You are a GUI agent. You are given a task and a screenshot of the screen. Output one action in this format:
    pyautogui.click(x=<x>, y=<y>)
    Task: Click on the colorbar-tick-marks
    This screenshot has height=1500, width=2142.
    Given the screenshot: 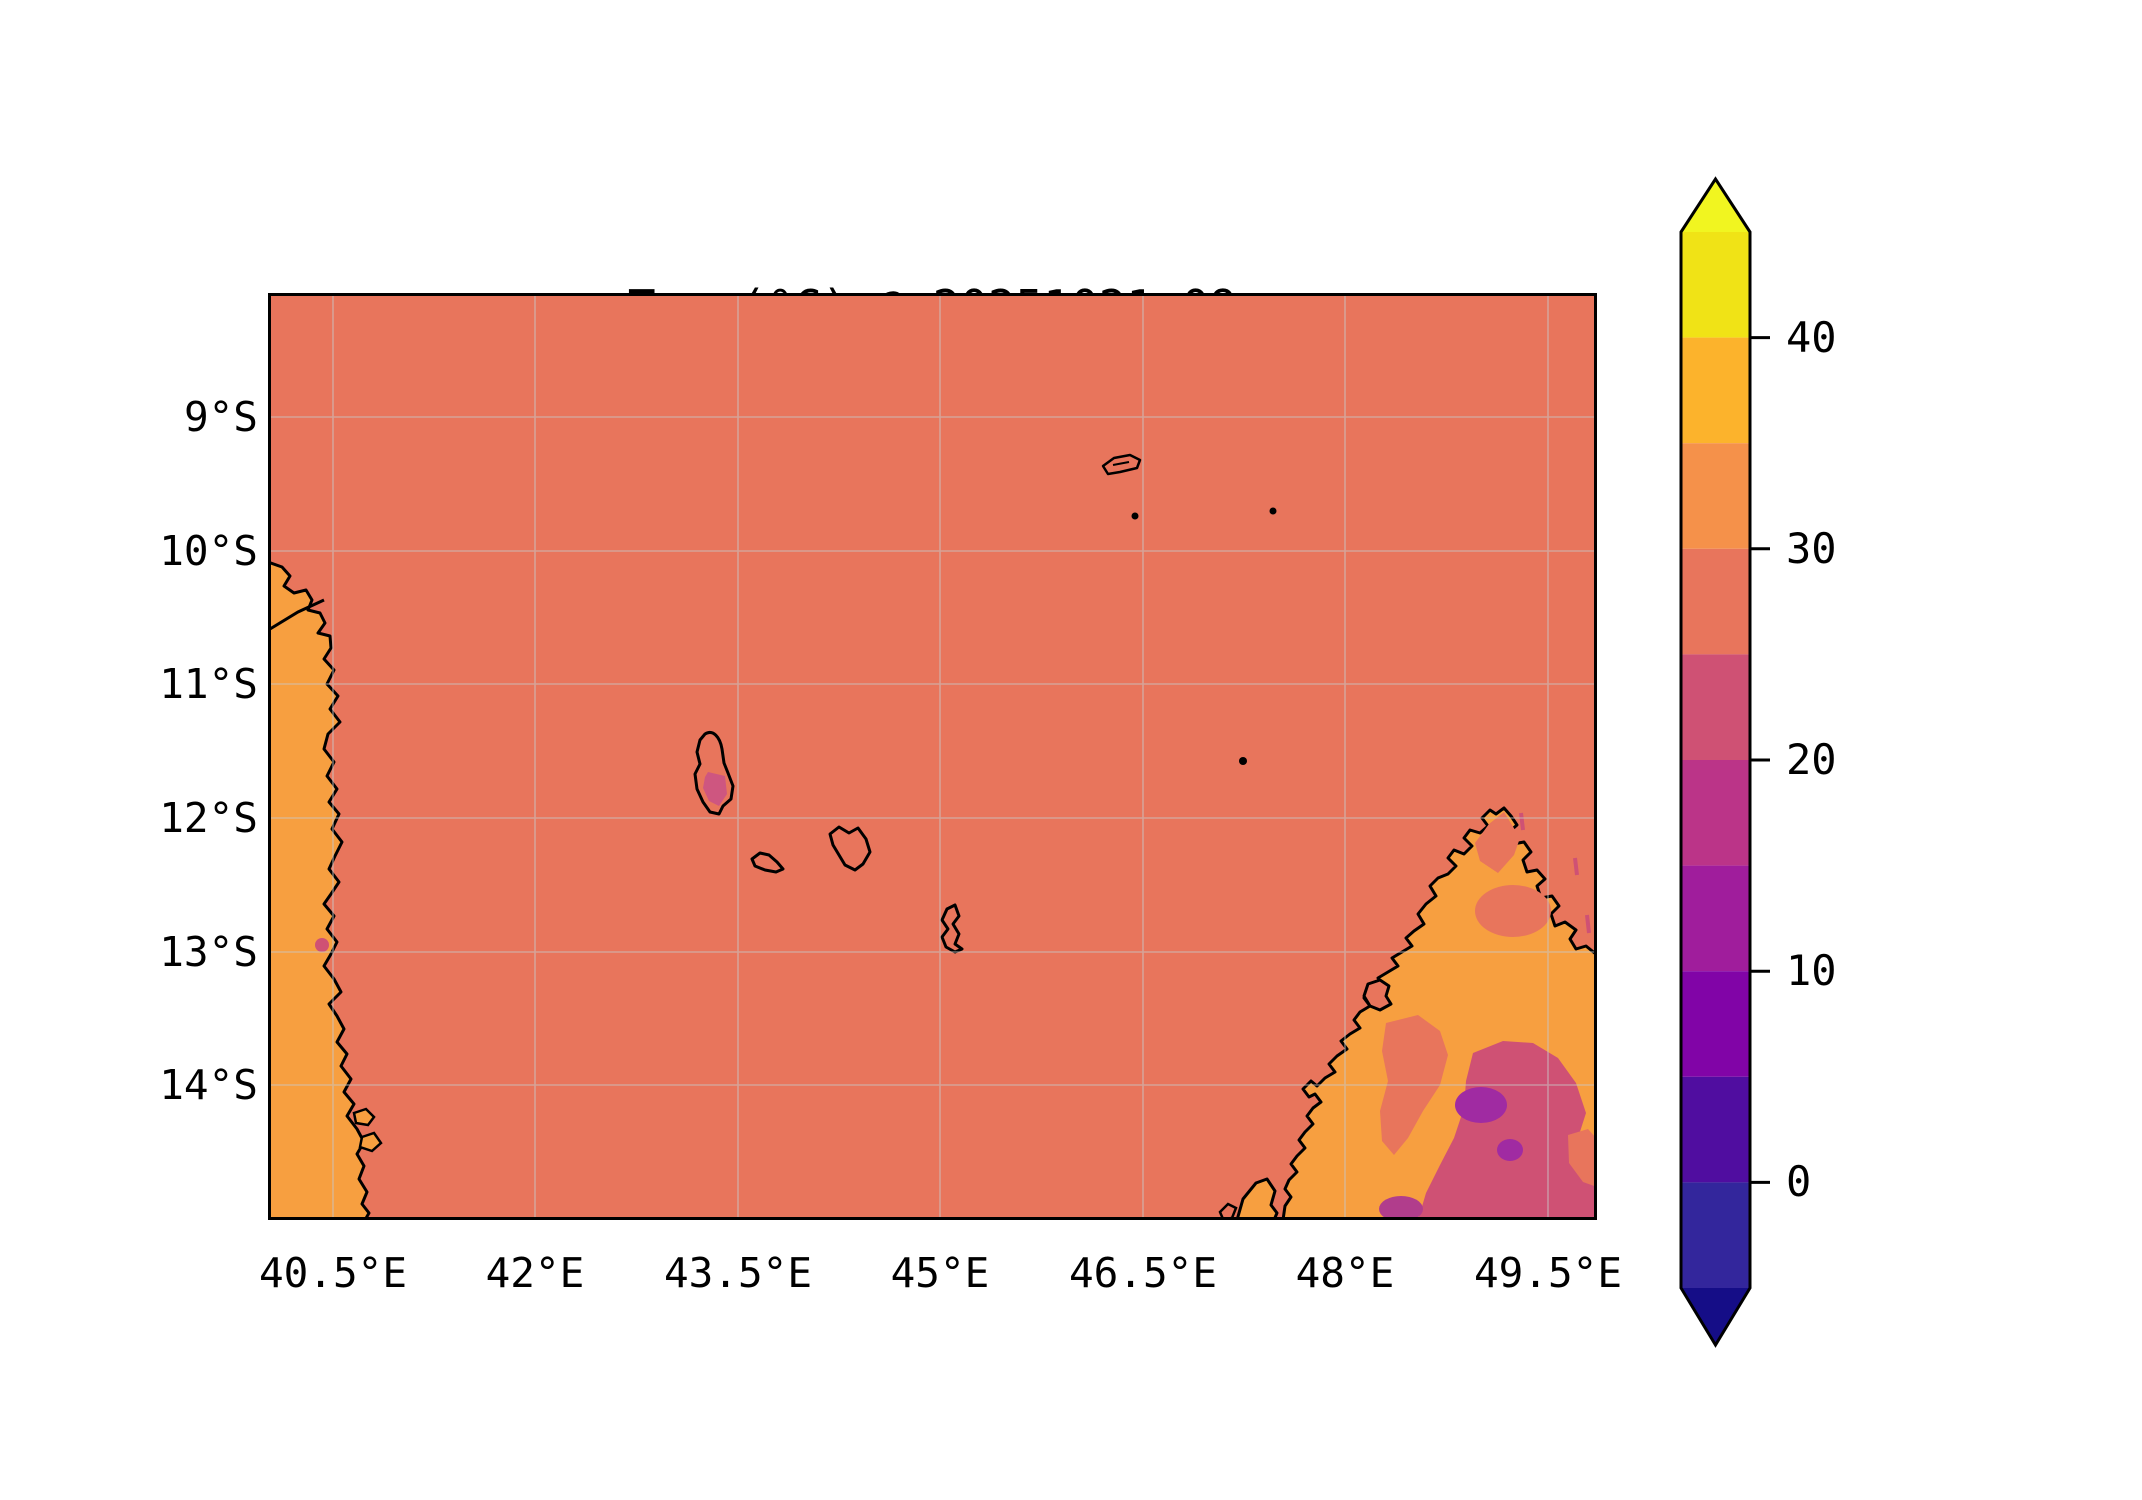 What is the action you would take?
    pyautogui.click(x=1760, y=760)
    